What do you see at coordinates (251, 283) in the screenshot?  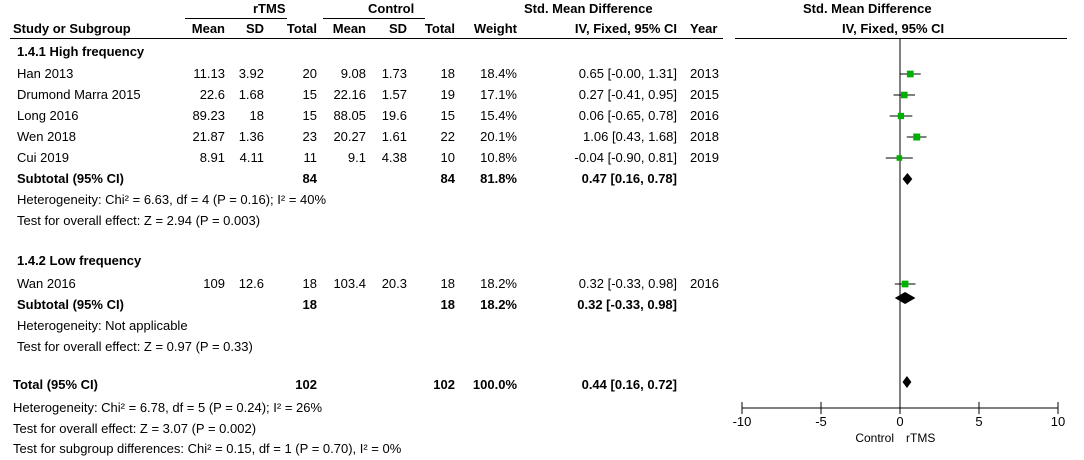 I see `sd1: 12.6` at bounding box center [251, 283].